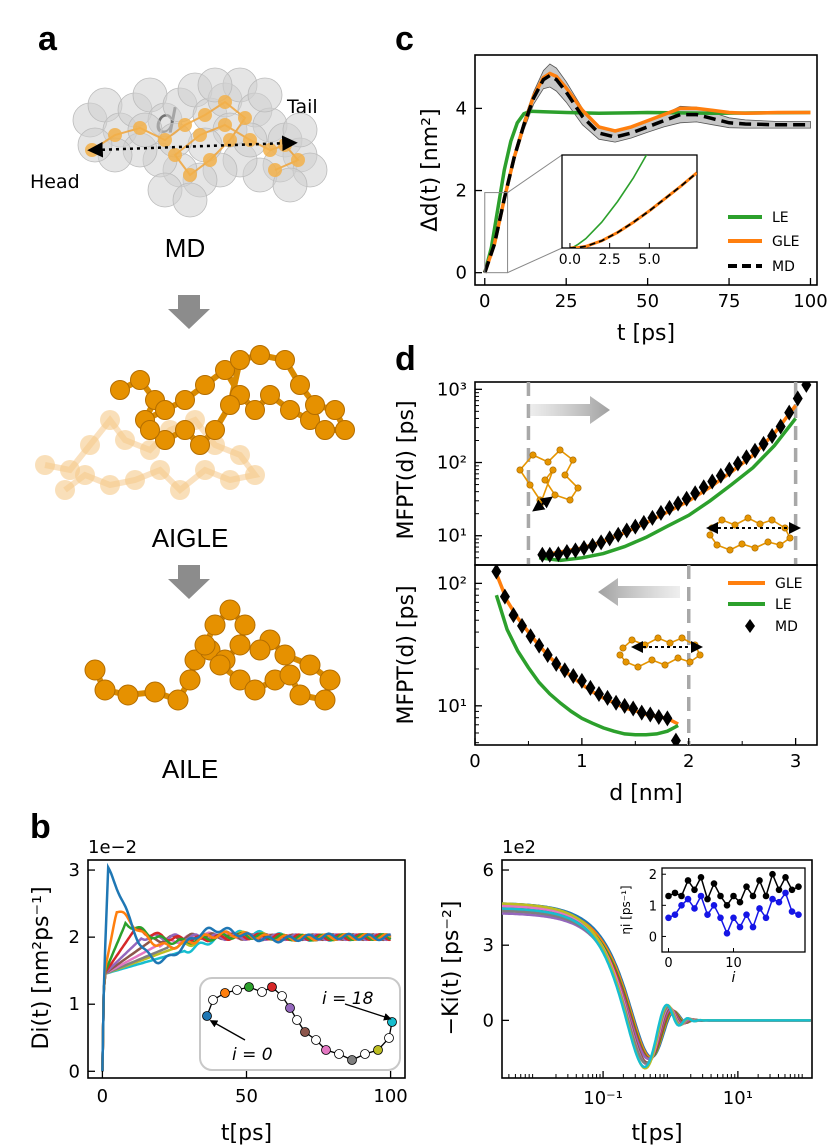 The image size is (830, 1148). Describe the element at coordinates (629, 201) in the screenshot. I see `c-inset-frame` at that location.